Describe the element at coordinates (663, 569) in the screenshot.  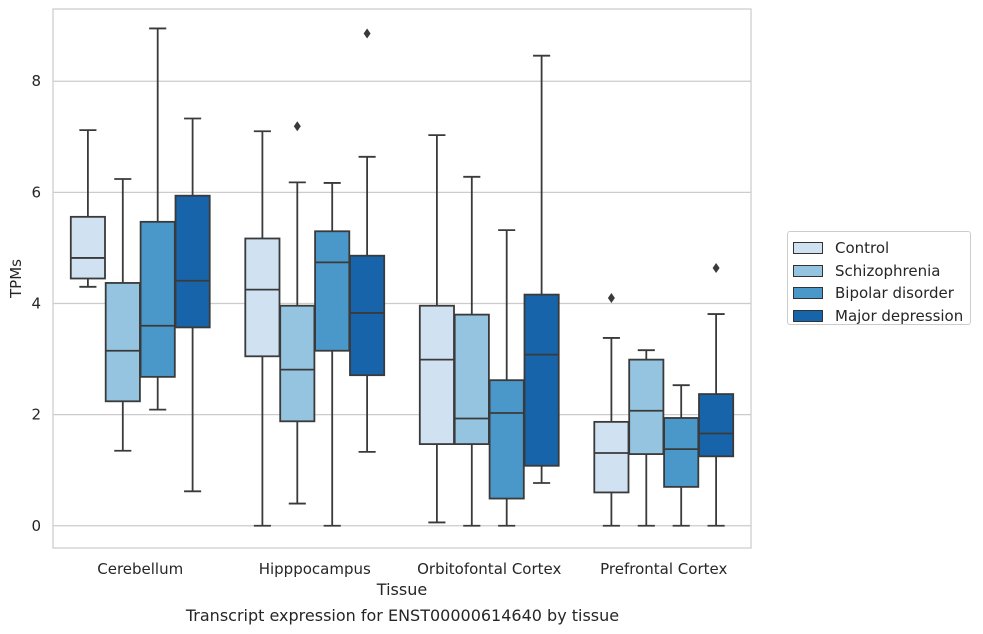
I see `x-tick-label: Prefrontal Cortex` at that location.